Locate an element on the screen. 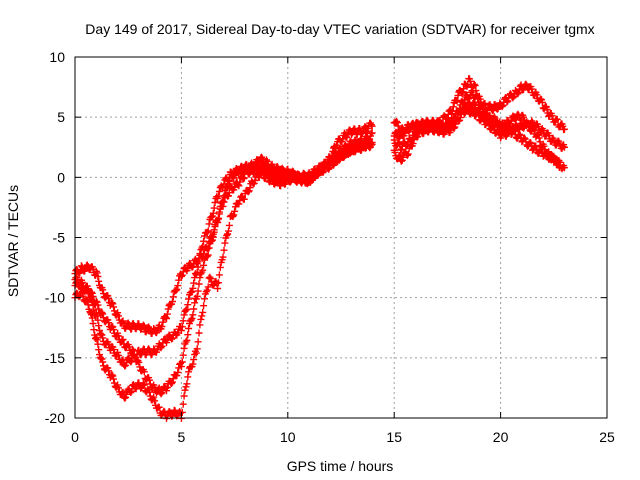 Image resolution: width=640 pixels, height=480 pixels. y-tick-label: -20 is located at coordinates (55, 418).